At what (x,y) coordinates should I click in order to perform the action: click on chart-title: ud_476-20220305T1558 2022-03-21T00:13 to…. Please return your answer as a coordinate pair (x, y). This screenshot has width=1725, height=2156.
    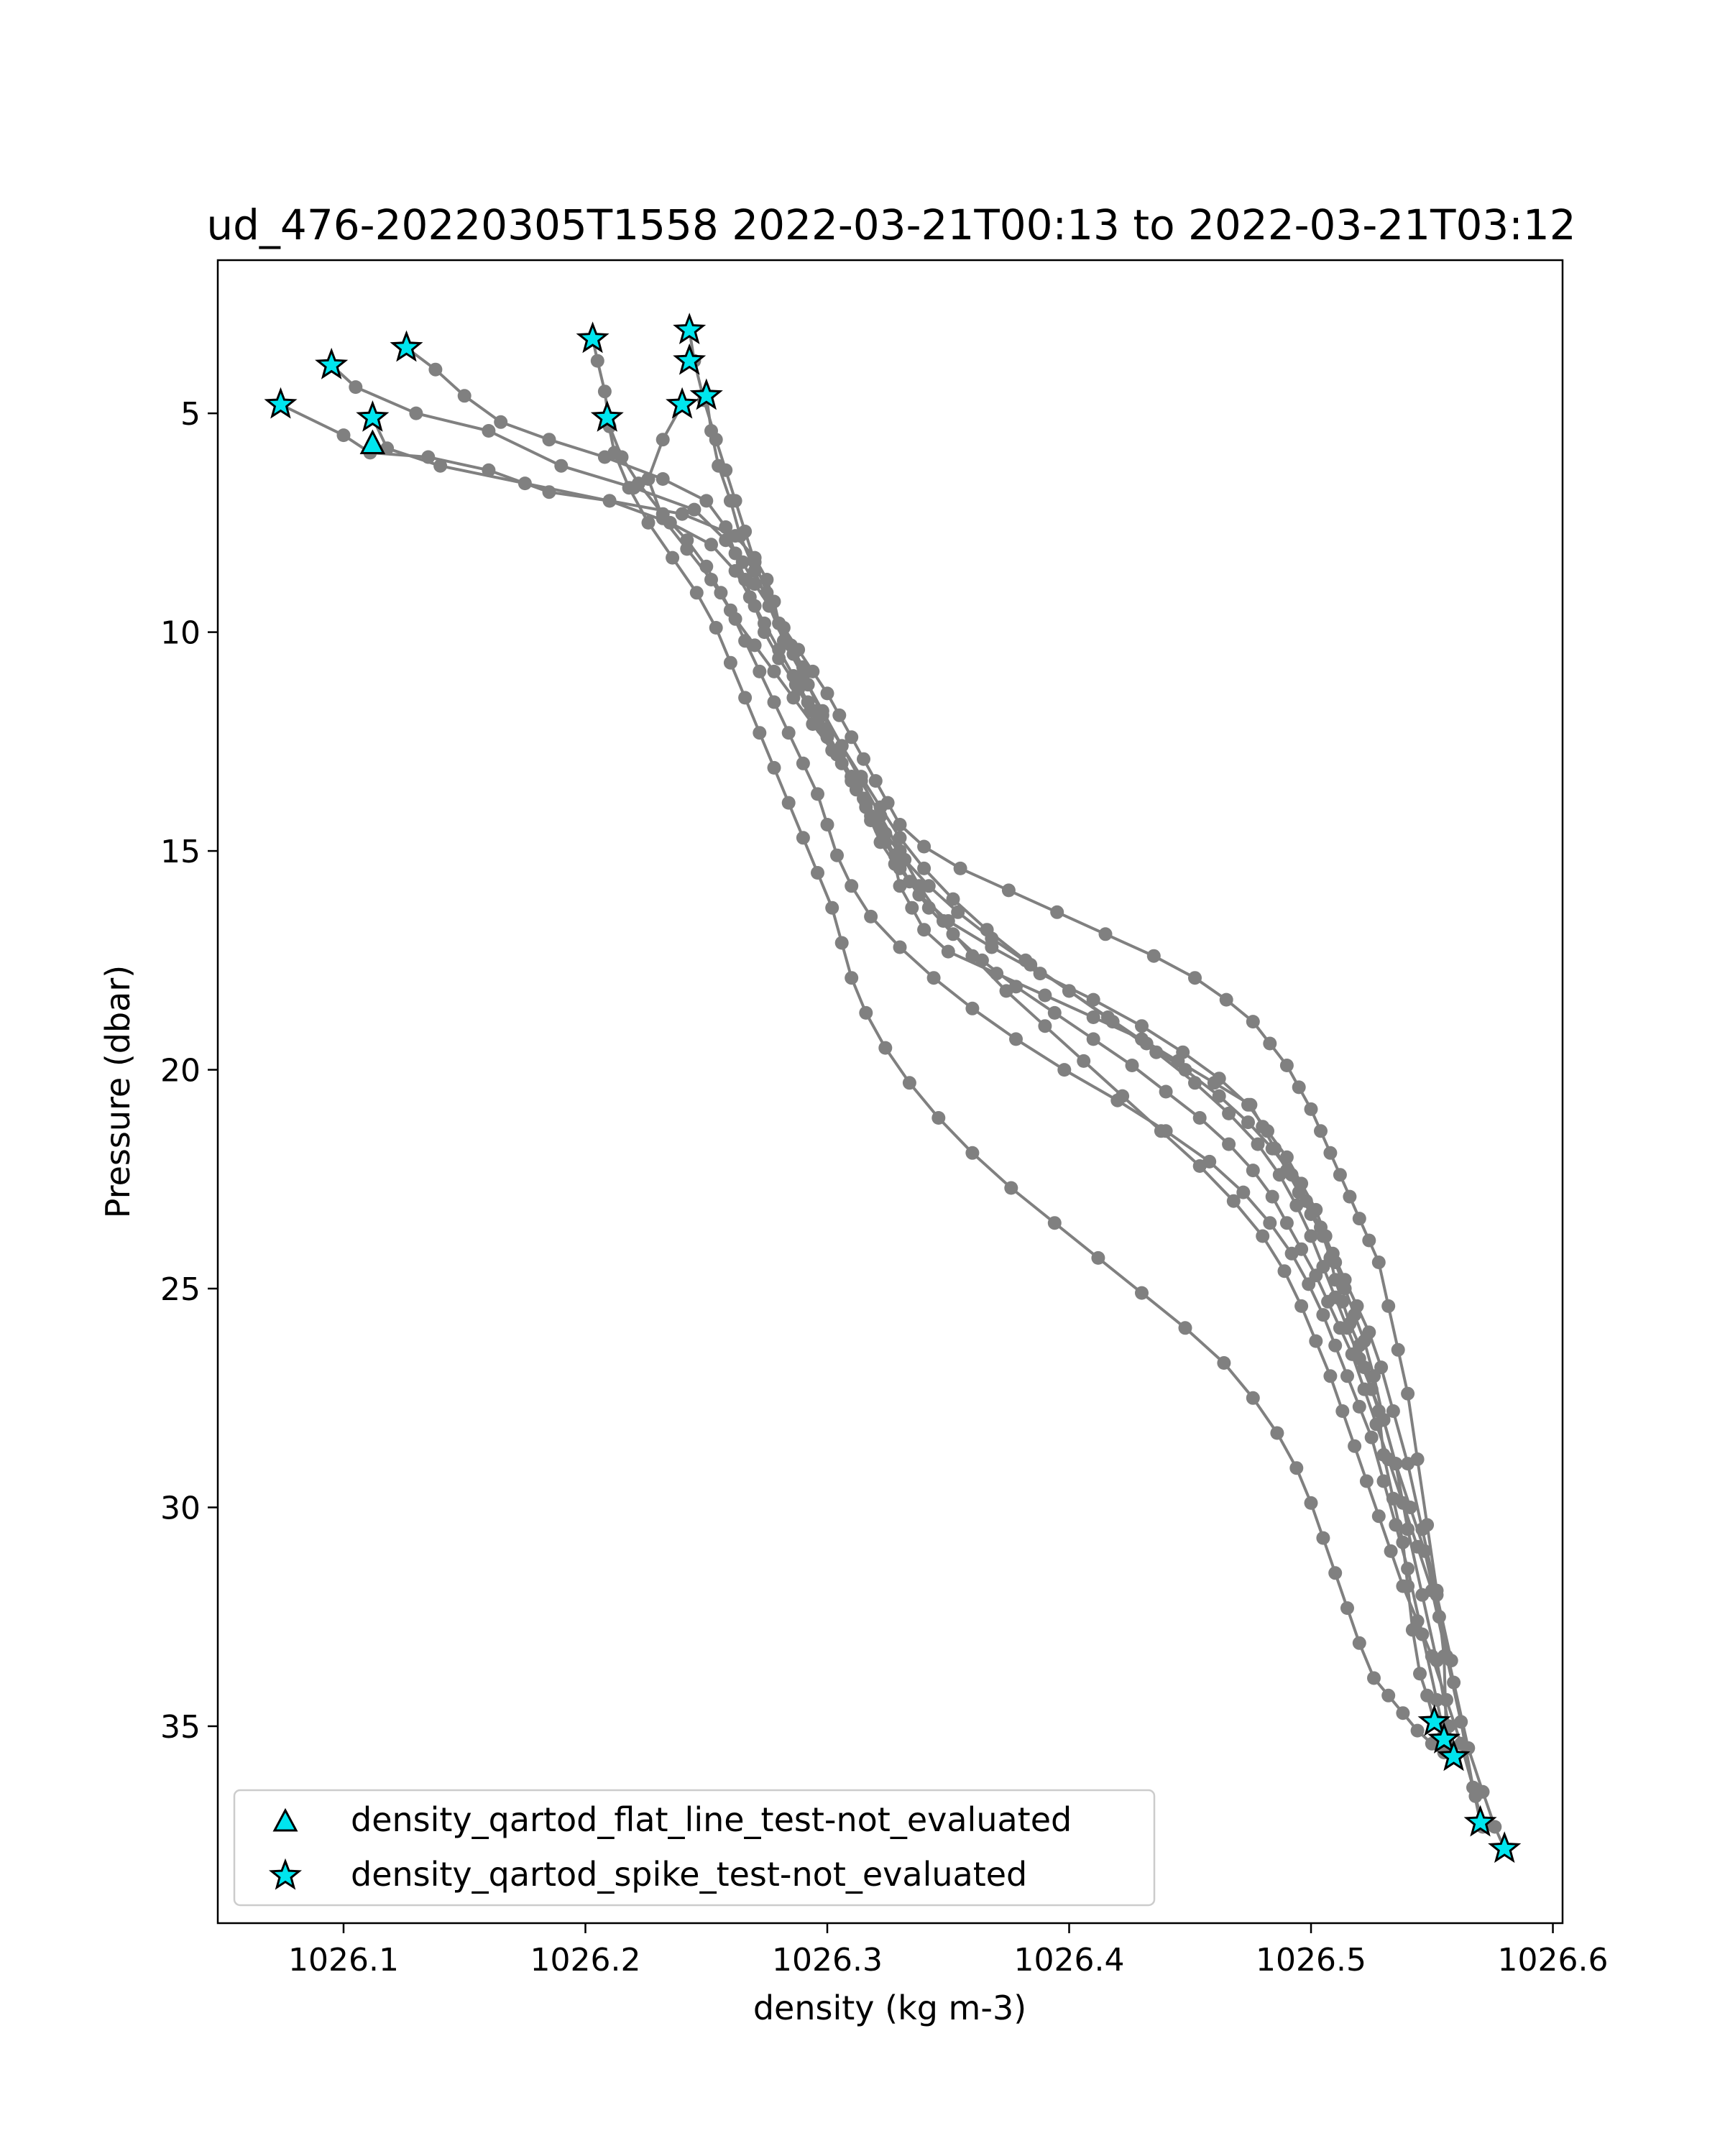
    Looking at the image, I should click on (891, 225).